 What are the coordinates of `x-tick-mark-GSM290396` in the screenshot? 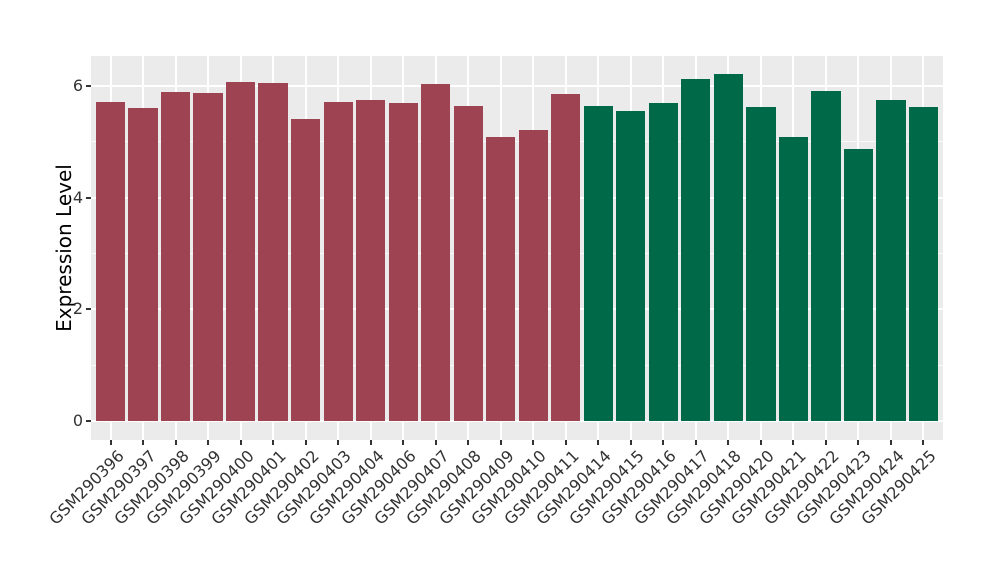 It's located at (110, 442).